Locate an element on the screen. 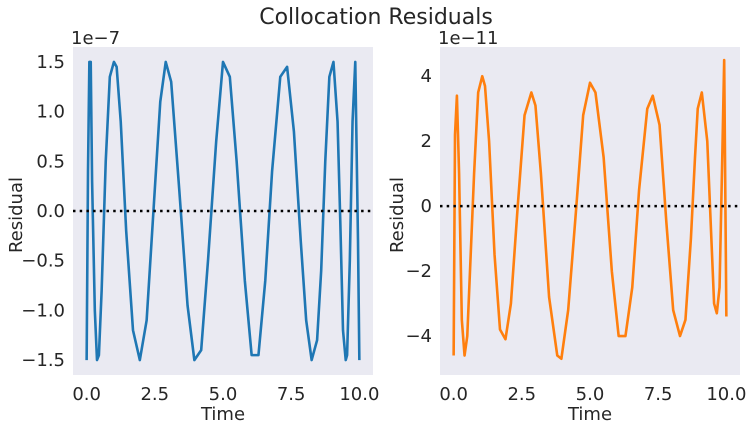 Image resolution: width=752 pixels, height=430 pixels. y-tick-label: −4 is located at coordinates (418, 336).